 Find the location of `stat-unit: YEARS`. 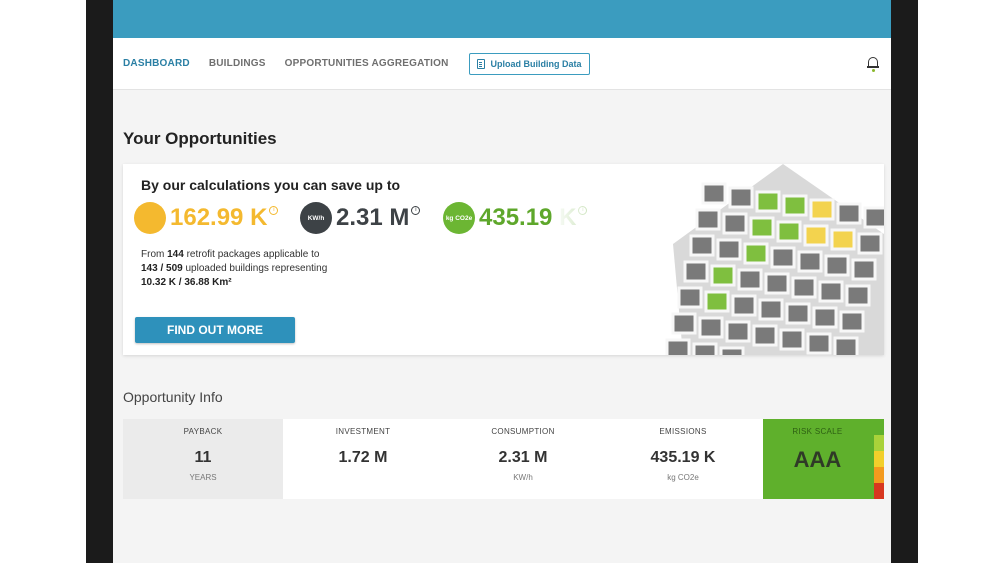

stat-unit: YEARS is located at coordinates (203, 477).